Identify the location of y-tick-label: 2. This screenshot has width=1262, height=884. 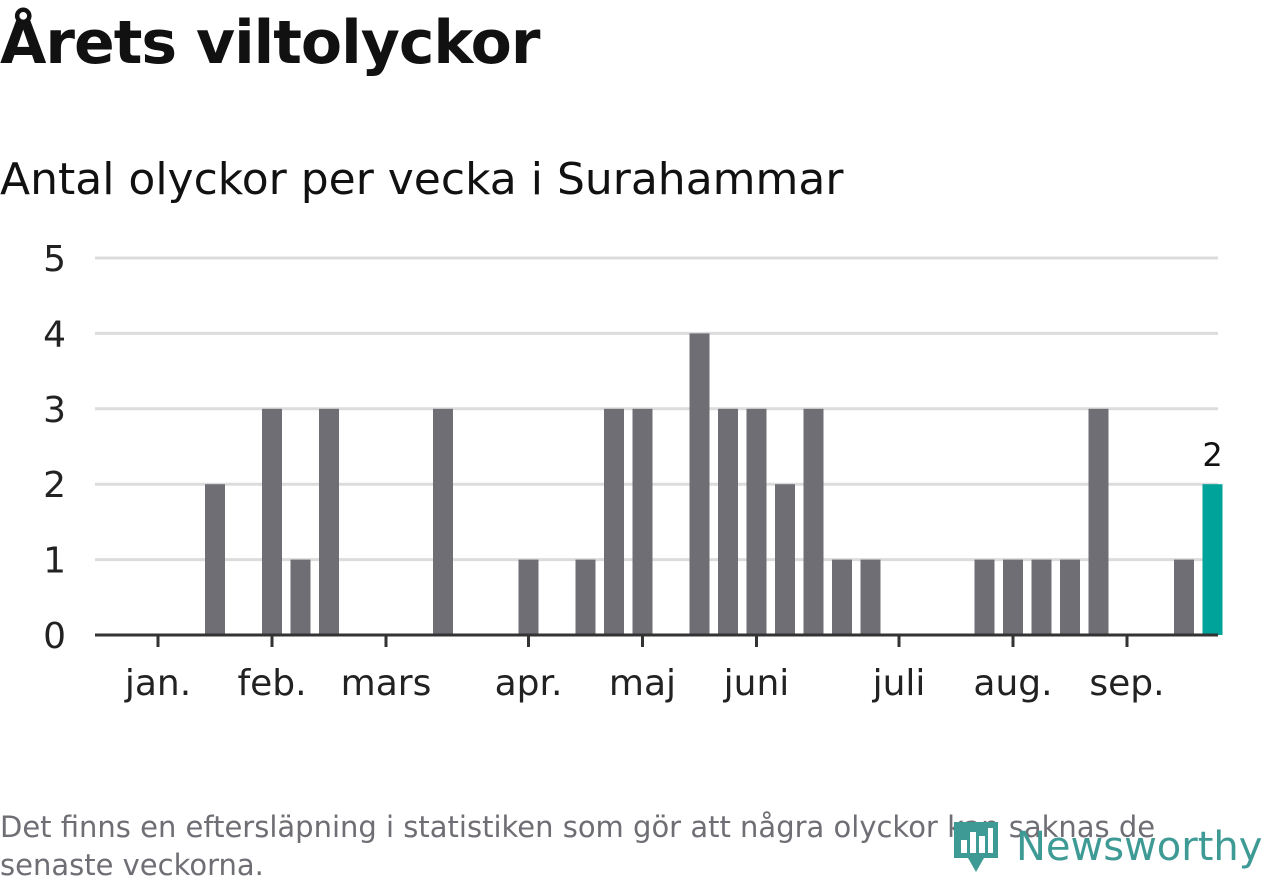
(54, 485).